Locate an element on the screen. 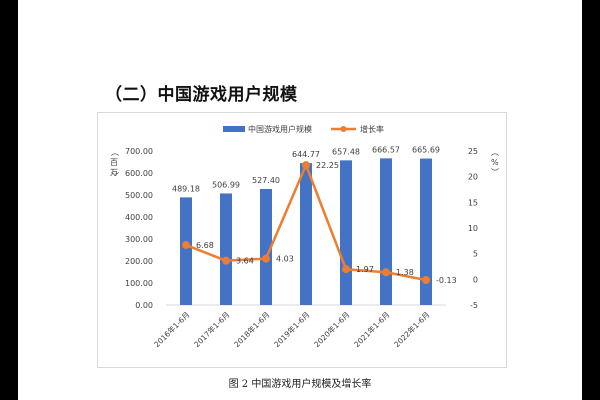 This screenshot has height=400, width=600. left-axis-unit-label: 百万 is located at coordinates (114, 167).